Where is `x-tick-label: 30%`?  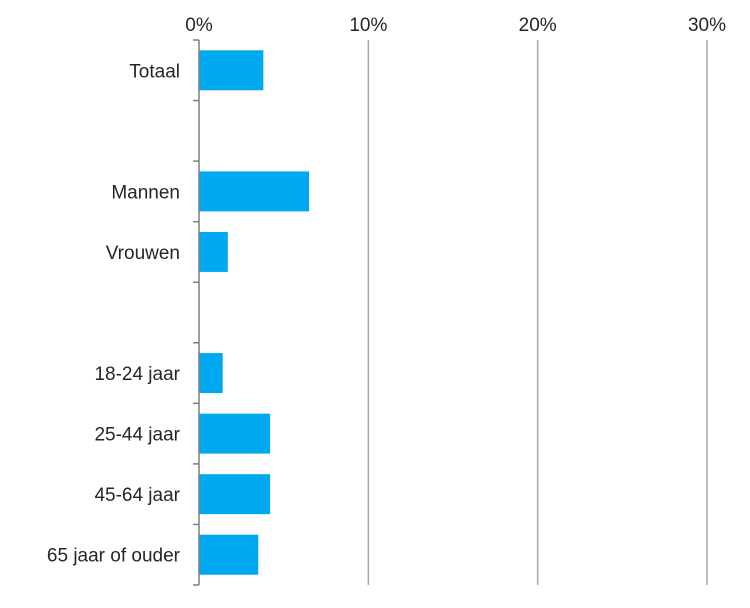 x-tick-label: 30% is located at coordinates (707, 25).